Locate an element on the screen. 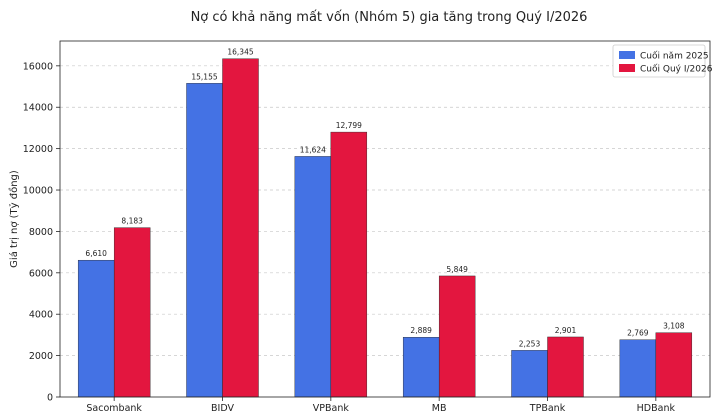 The image size is (720, 420). x-tick-label: HDBank is located at coordinates (656, 408).